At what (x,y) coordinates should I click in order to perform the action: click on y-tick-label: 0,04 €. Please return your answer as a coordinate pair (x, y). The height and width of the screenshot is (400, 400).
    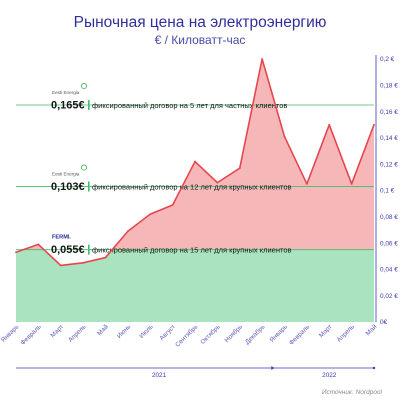
    Looking at the image, I should click on (389, 270).